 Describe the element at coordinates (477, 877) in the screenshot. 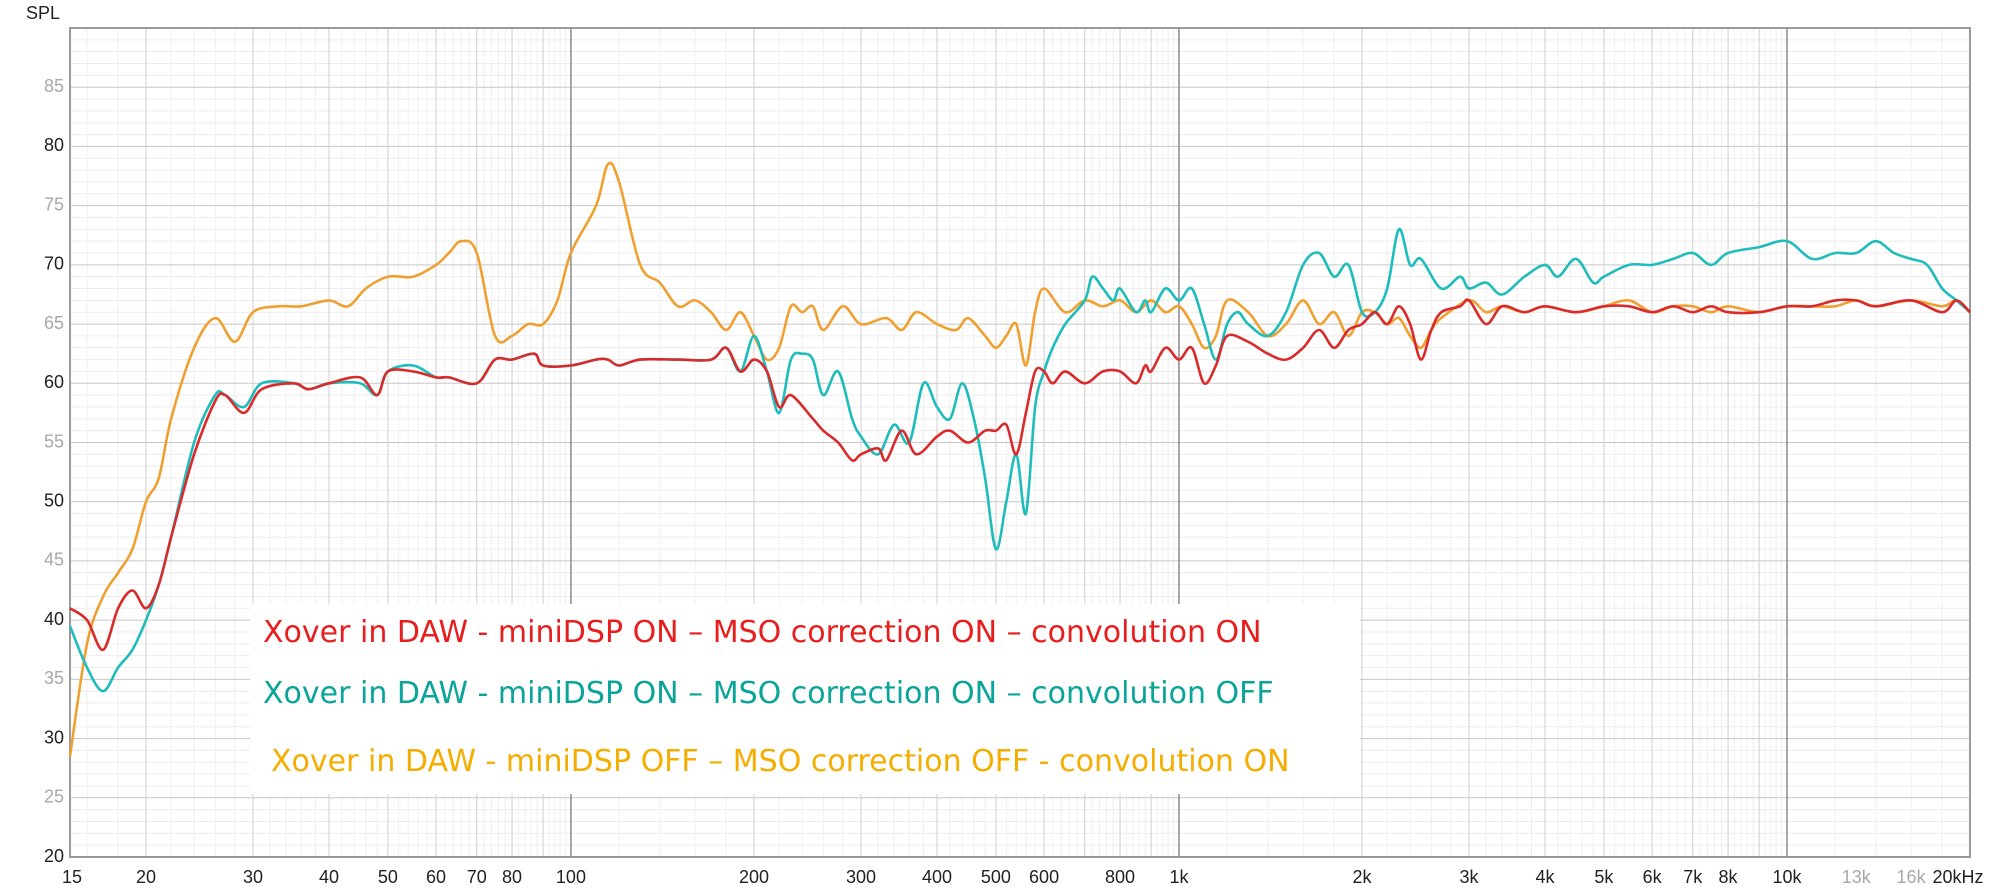

I see `x-tick-label: 70` at that location.